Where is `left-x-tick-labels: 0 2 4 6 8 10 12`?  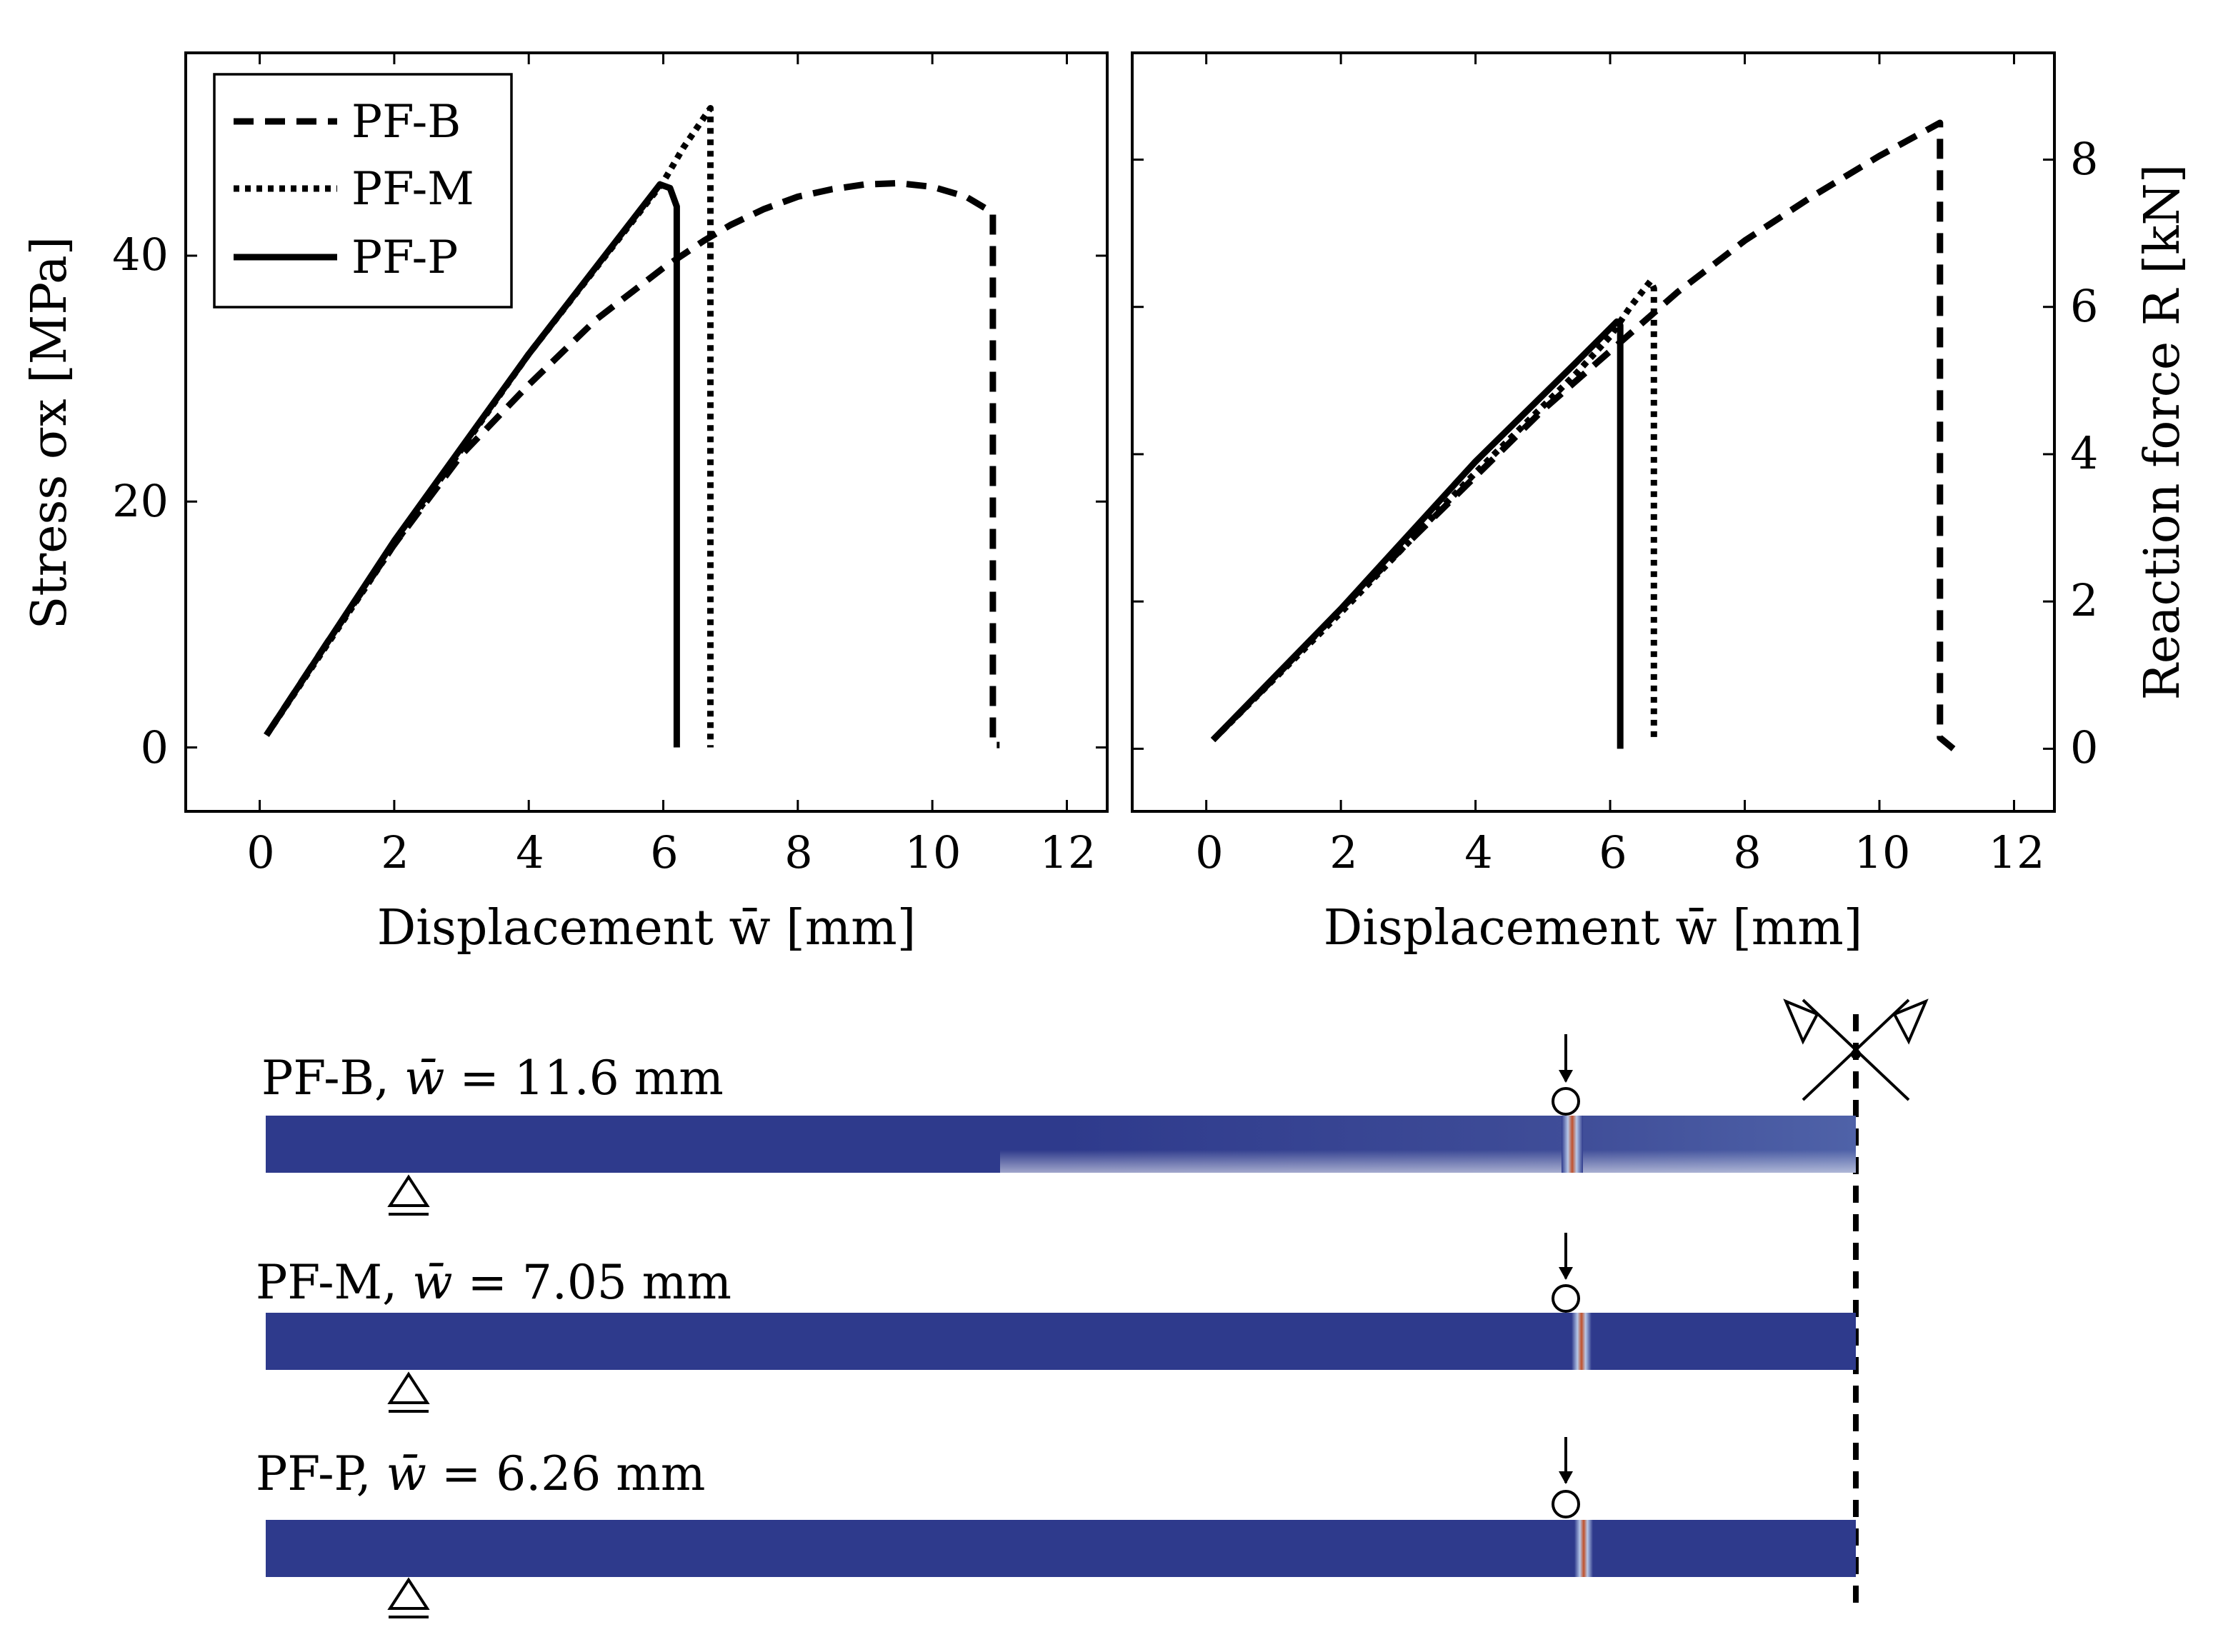 left-x-tick-labels: 0 2 4 6 8 10 12 is located at coordinates (671, 852).